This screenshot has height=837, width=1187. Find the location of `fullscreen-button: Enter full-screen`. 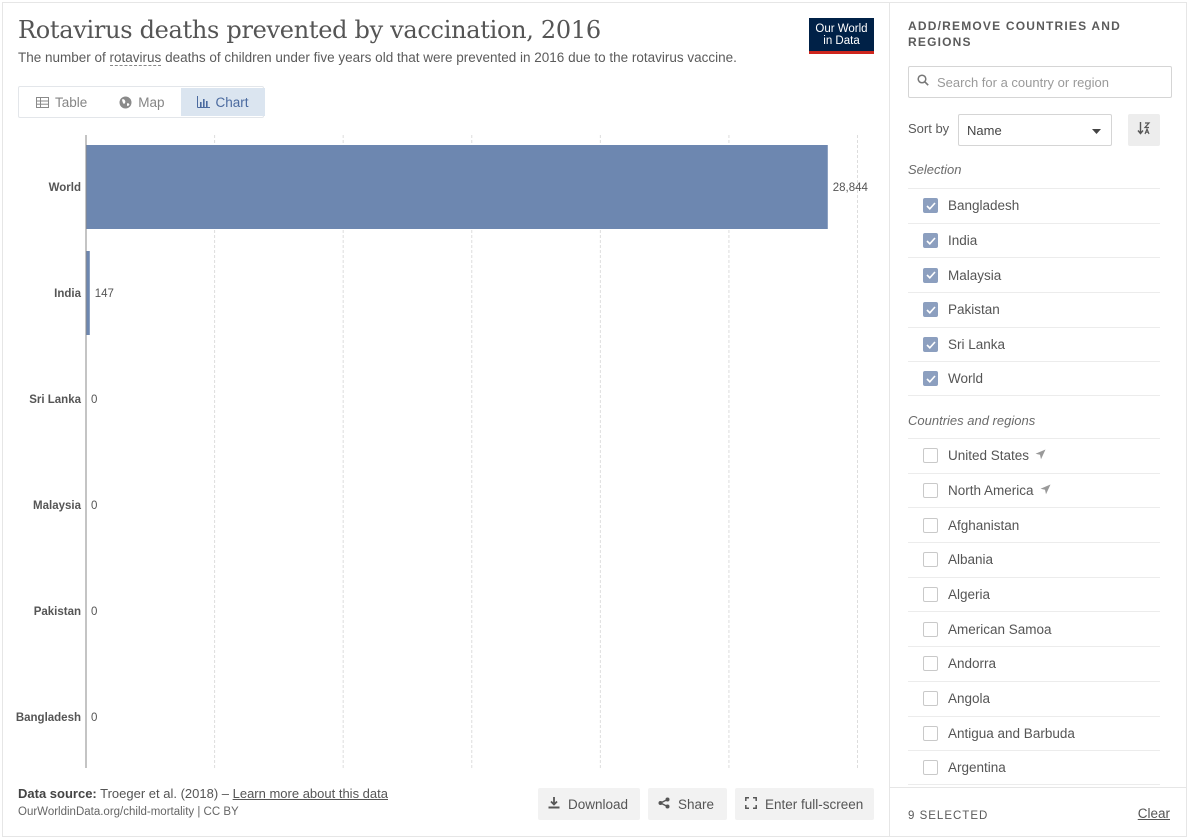

fullscreen-button: Enter full-screen is located at coordinates (804, 804).